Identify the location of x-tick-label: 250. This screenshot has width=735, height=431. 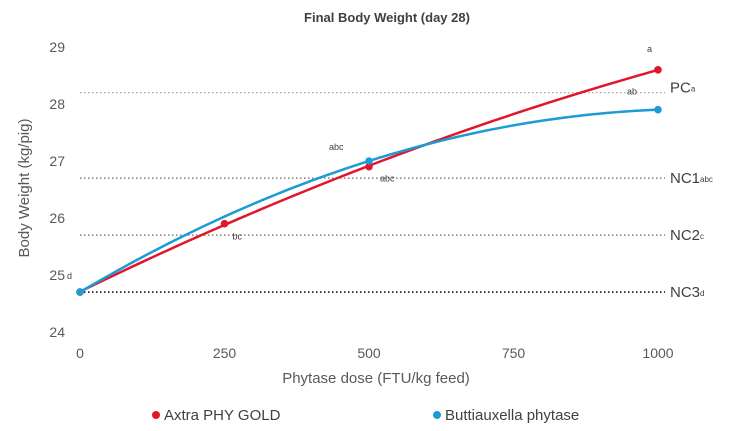
(225, 353).